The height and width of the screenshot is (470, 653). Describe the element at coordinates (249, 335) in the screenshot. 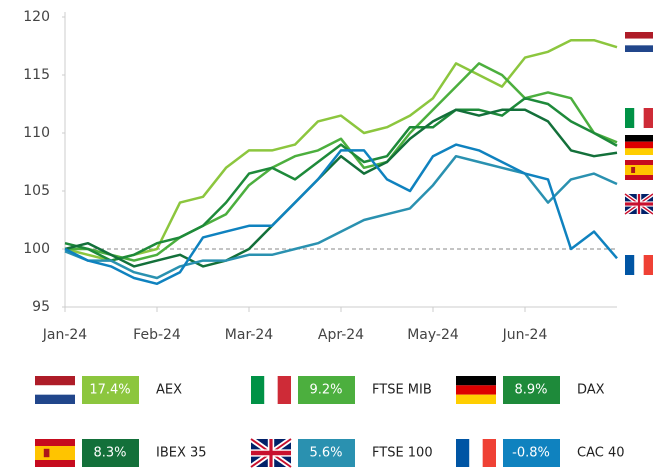

I see `x-tick-label: Mar-24` at that location.